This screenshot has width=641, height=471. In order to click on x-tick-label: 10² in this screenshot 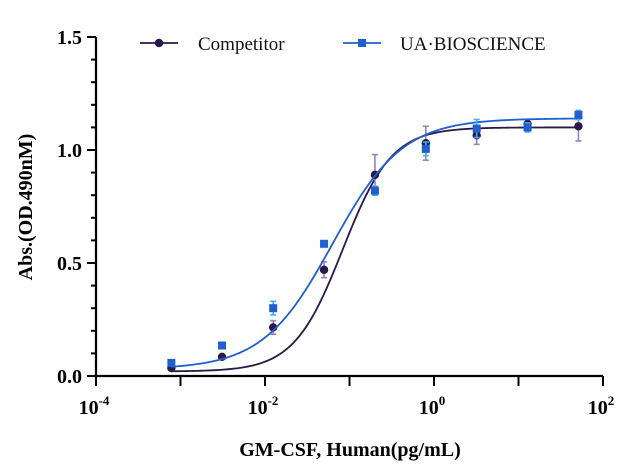, I will do `click(601, 406)`.